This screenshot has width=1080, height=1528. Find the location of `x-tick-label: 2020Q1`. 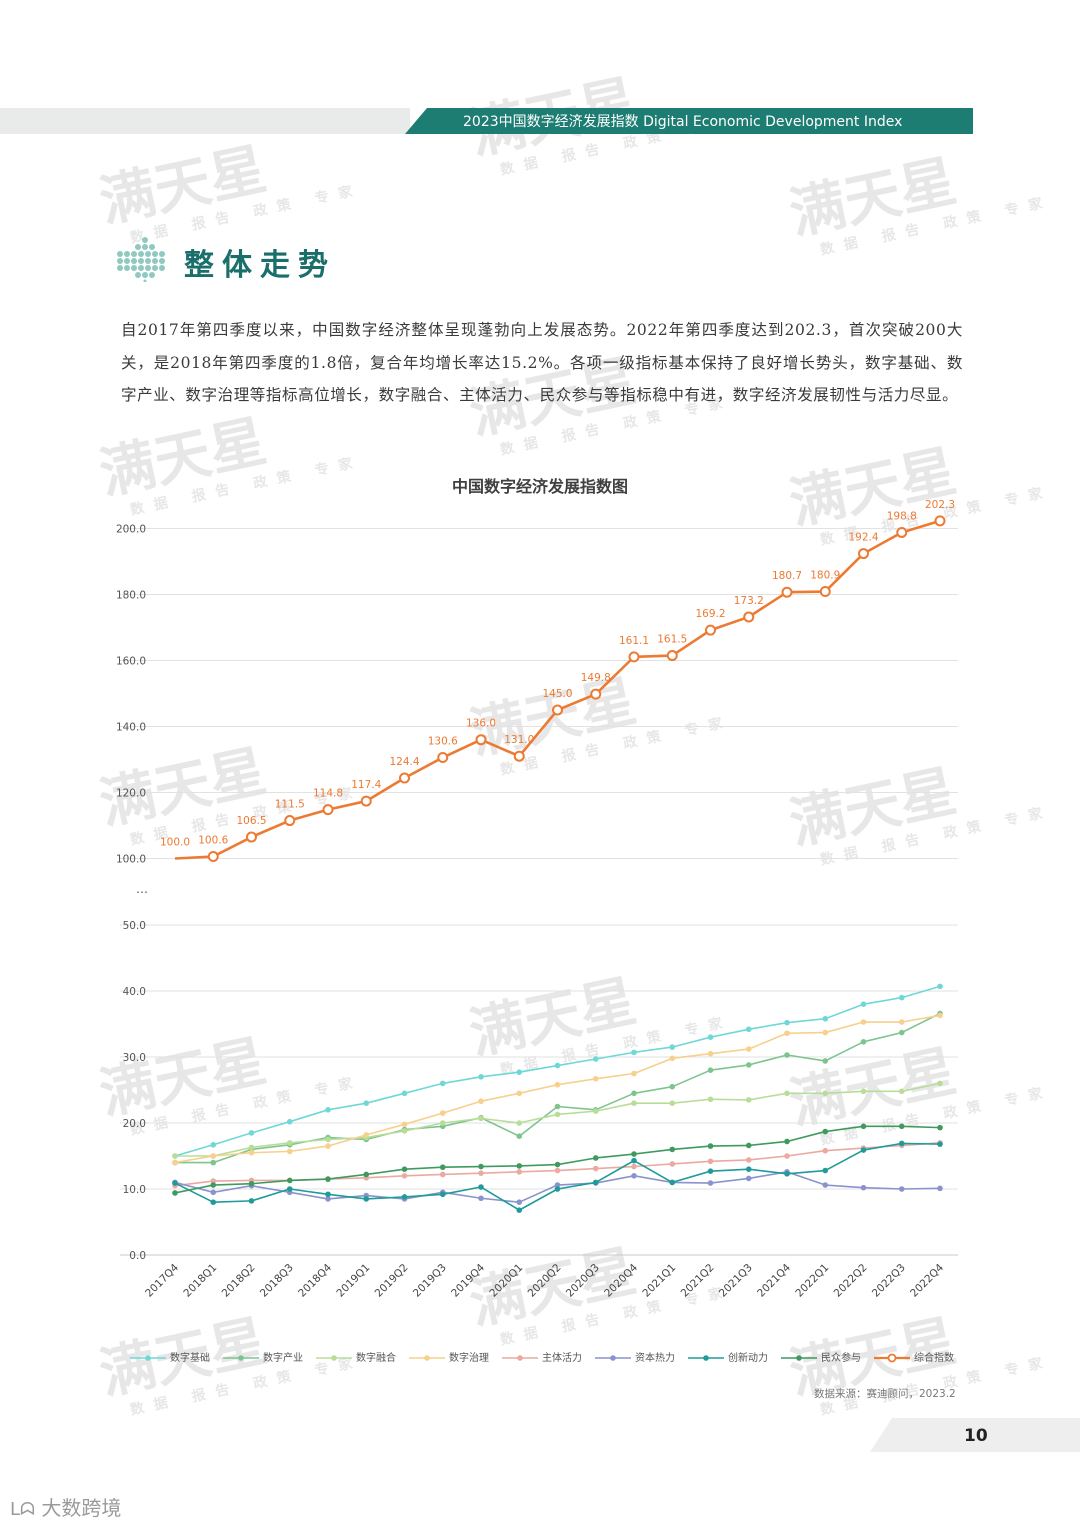

x-tick-label: 2020Q1 is located at coordinates (506, 1281).